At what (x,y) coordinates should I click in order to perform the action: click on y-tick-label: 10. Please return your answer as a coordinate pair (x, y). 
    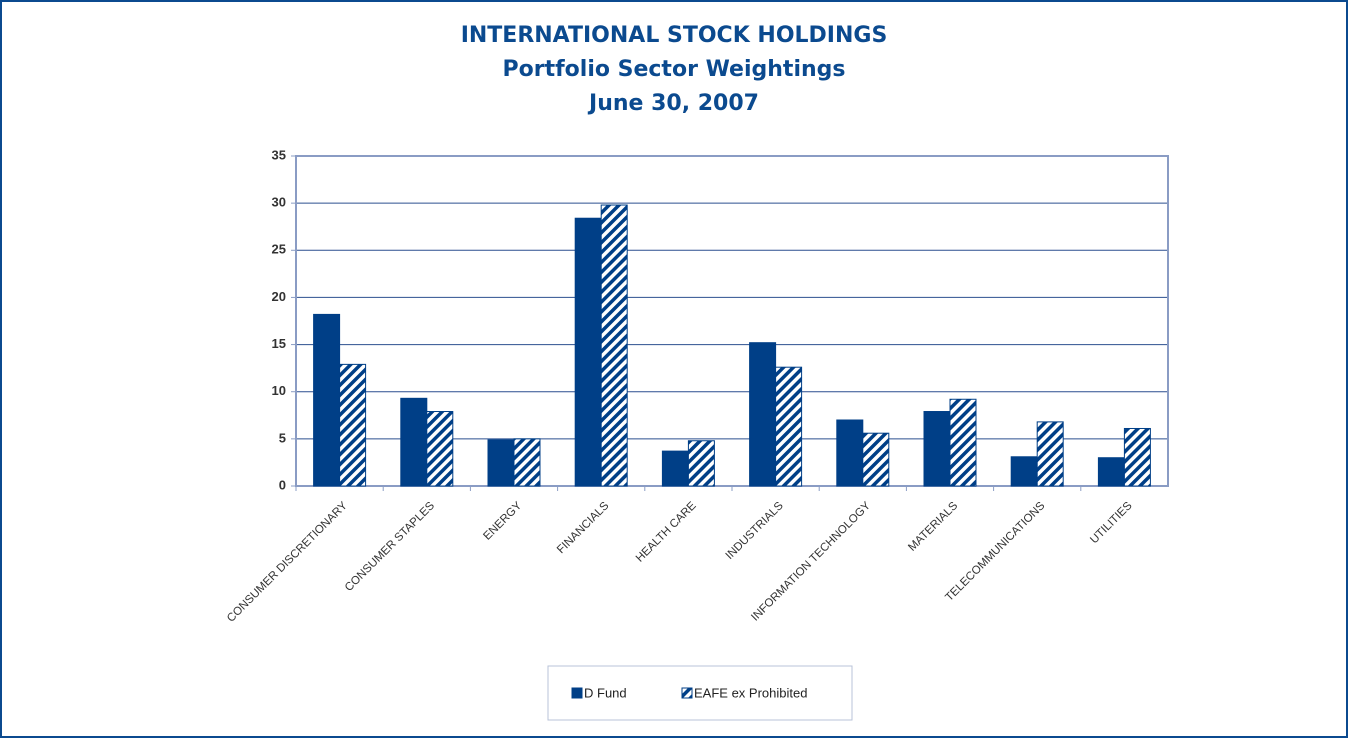
    Looking at the image, I should click on (279, 390).